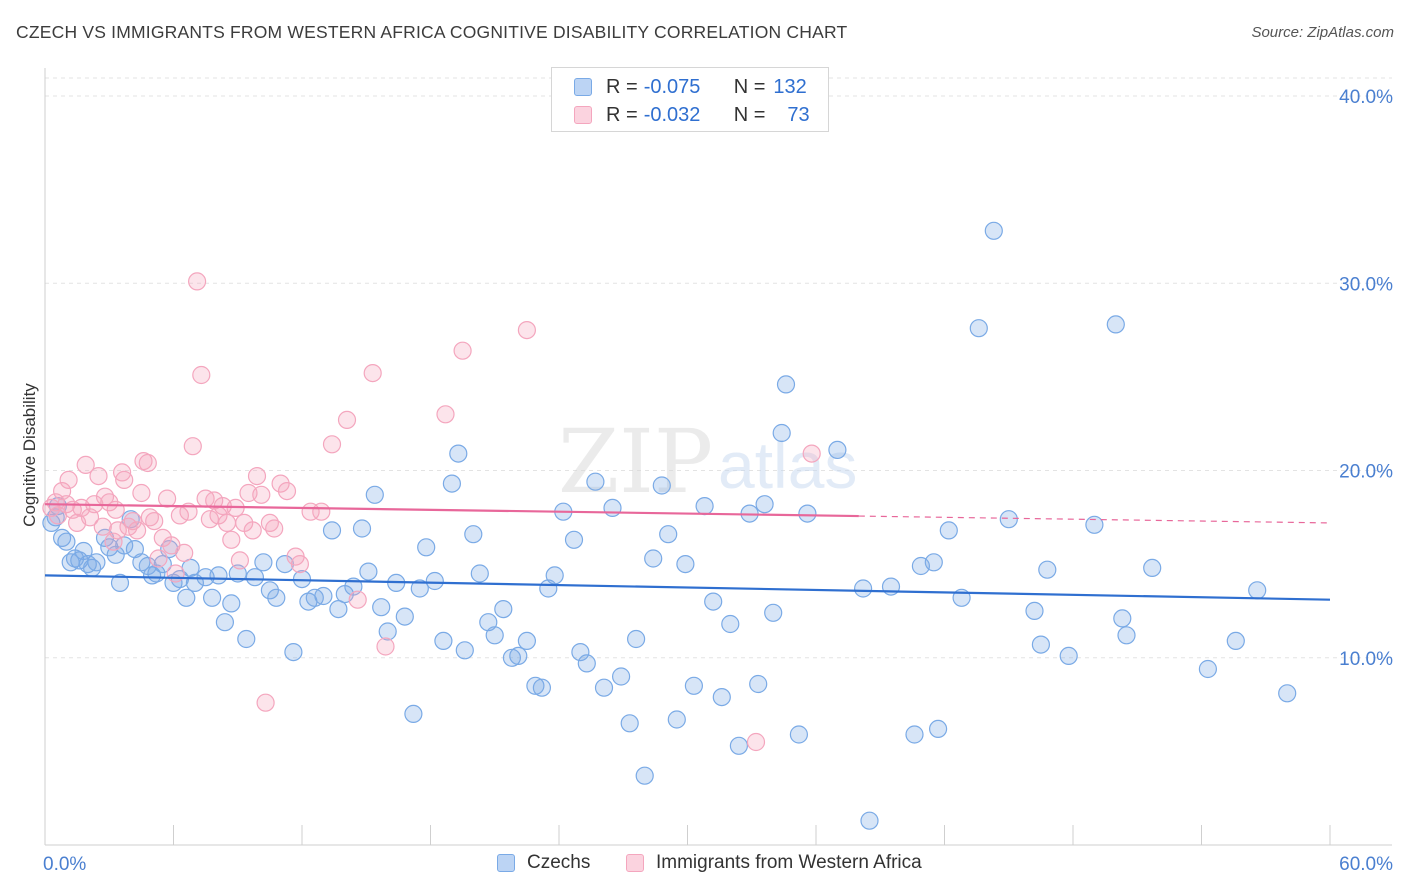 This screenshot has height=892, width=1406. I want to click on watermark: ZIP atlas, so click(707, 461).